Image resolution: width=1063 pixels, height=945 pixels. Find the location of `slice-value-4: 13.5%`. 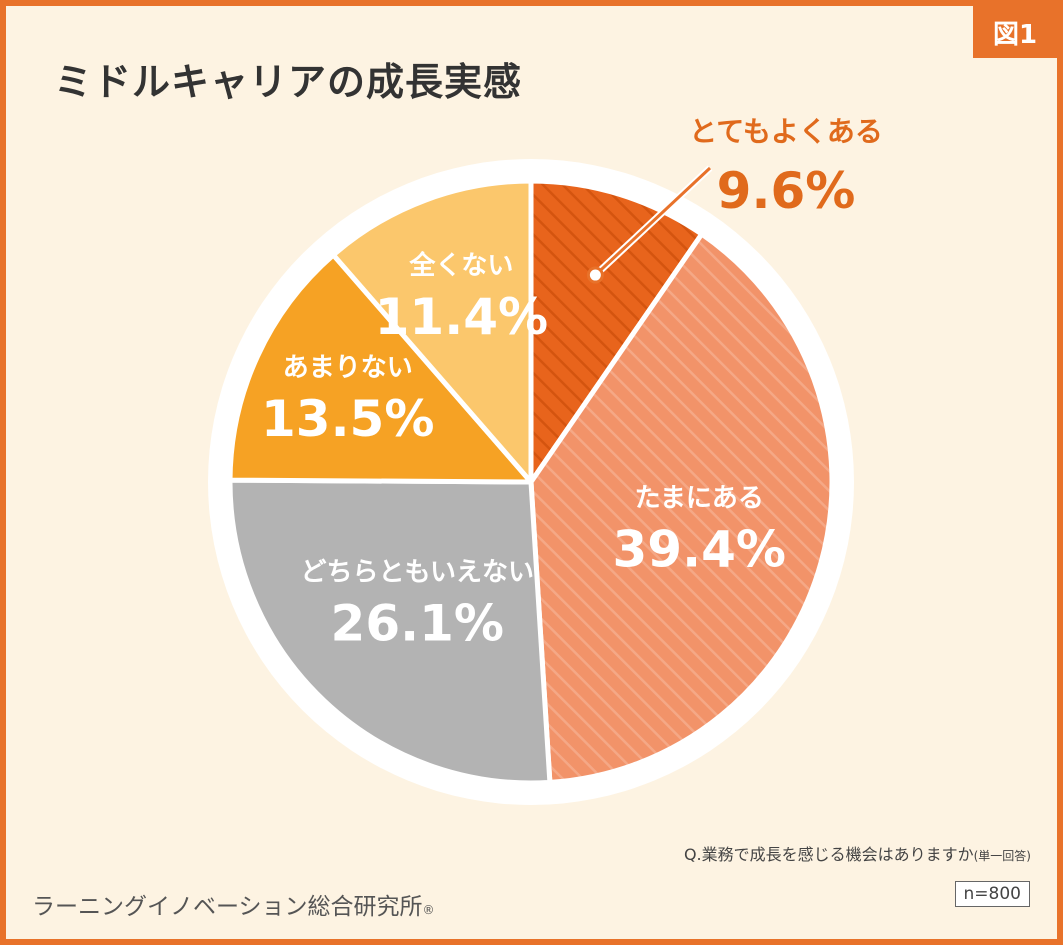

slice-value-4: 13.5% is located at coordinates (347, 419).